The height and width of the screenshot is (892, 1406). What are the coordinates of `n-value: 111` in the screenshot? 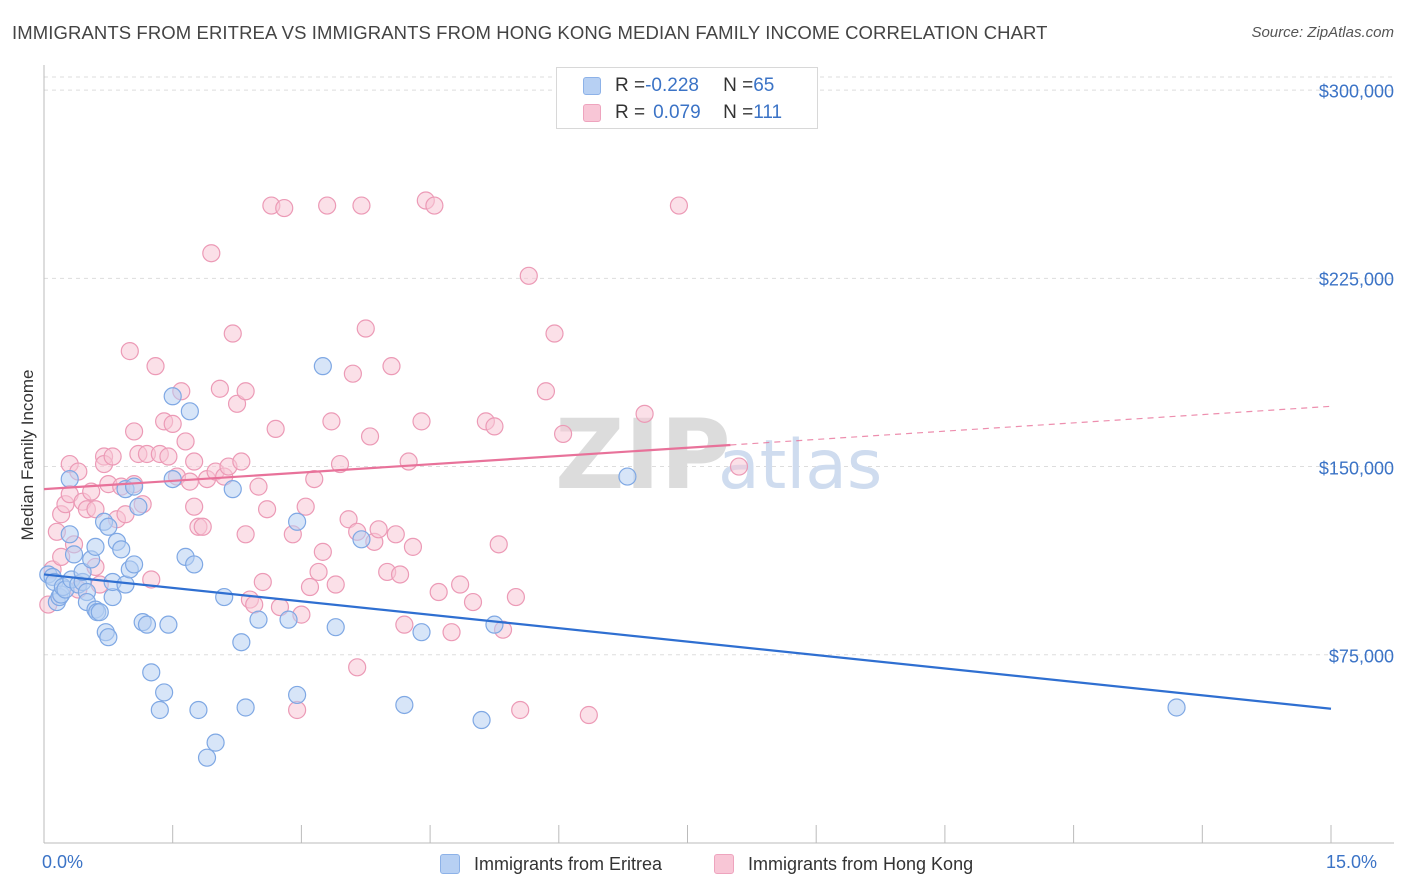 It's located at (768, 112).